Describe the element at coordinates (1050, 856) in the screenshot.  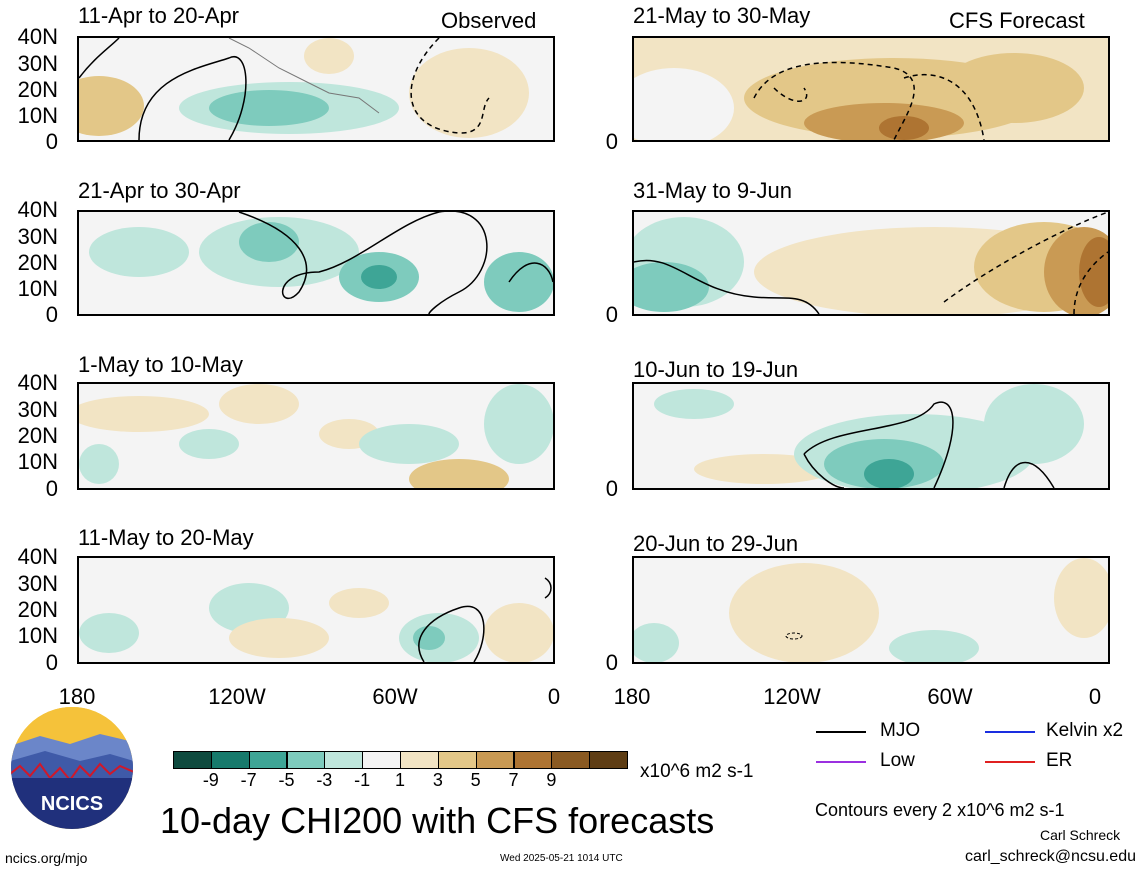
I see `author-email: carl_schreck@ncsu.edu` at that location.